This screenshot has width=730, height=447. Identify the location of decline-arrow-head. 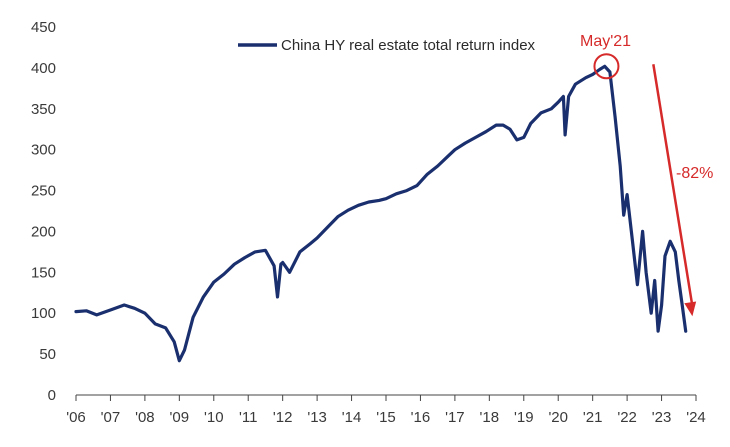
(690, 309).